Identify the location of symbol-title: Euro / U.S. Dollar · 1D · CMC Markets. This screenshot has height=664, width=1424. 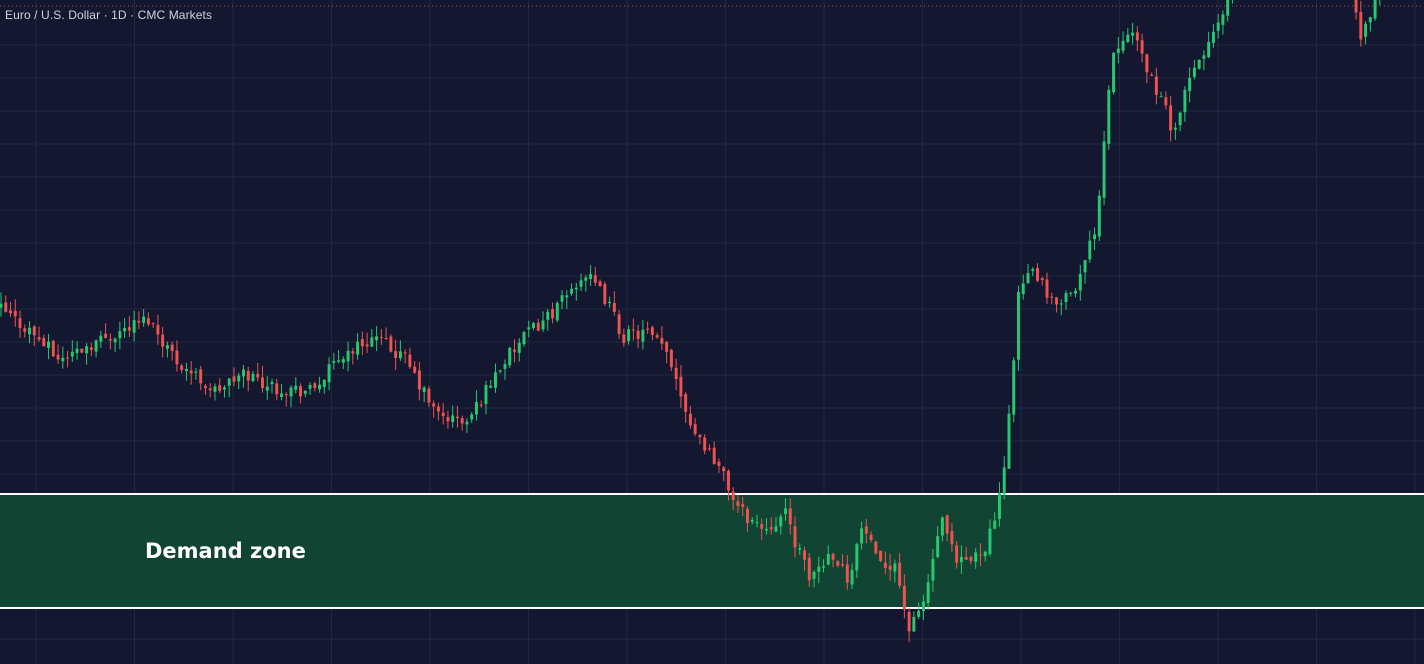
(109, 15).